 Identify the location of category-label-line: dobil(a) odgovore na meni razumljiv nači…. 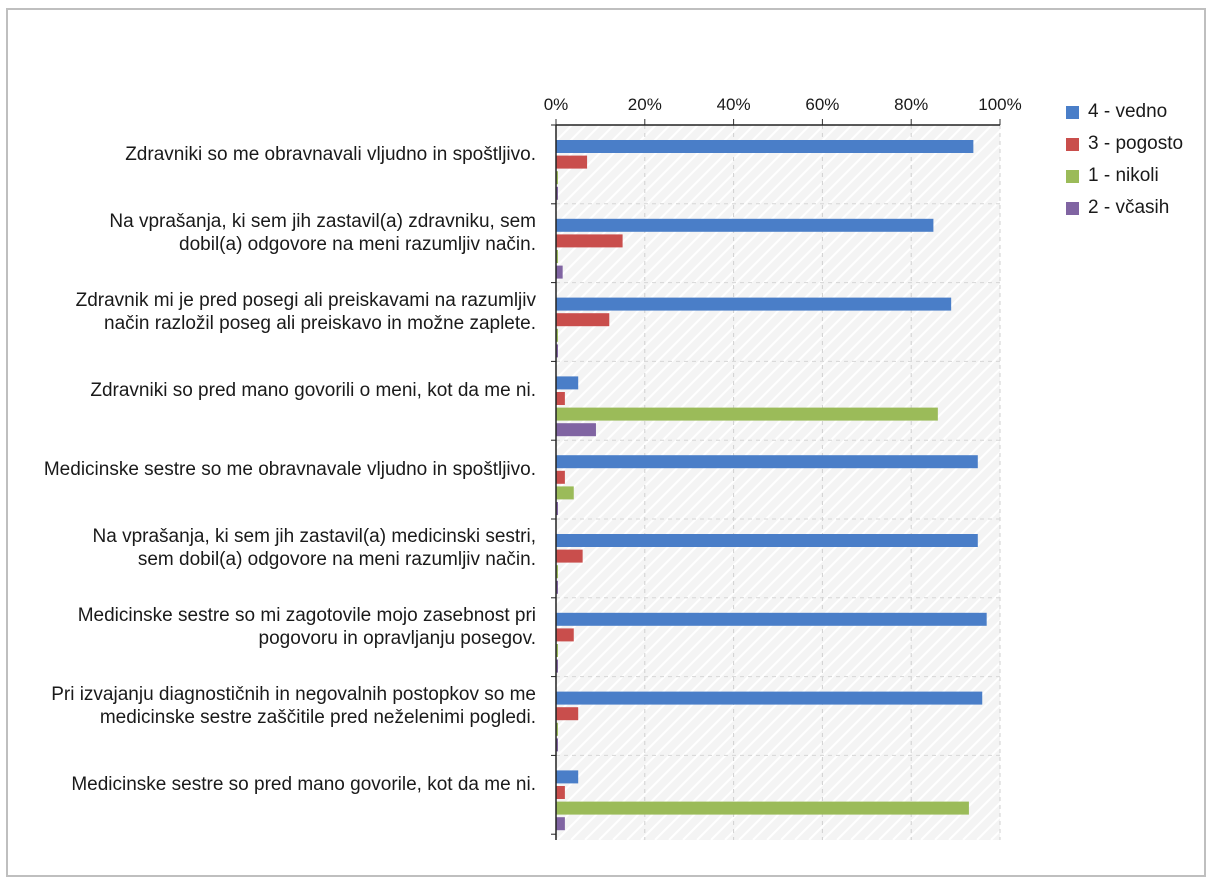
(357, 245).